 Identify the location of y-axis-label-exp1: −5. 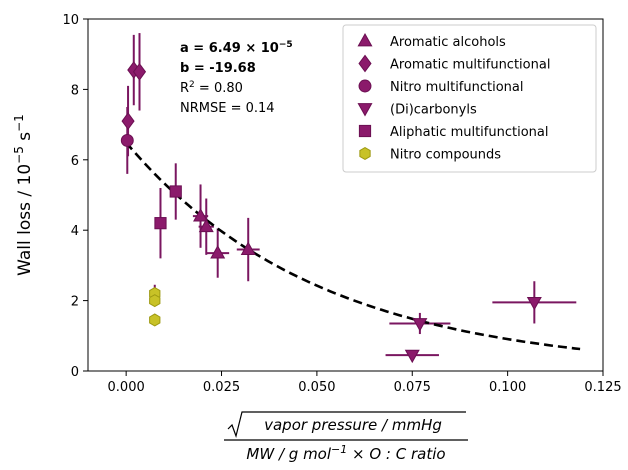
(19, 155).